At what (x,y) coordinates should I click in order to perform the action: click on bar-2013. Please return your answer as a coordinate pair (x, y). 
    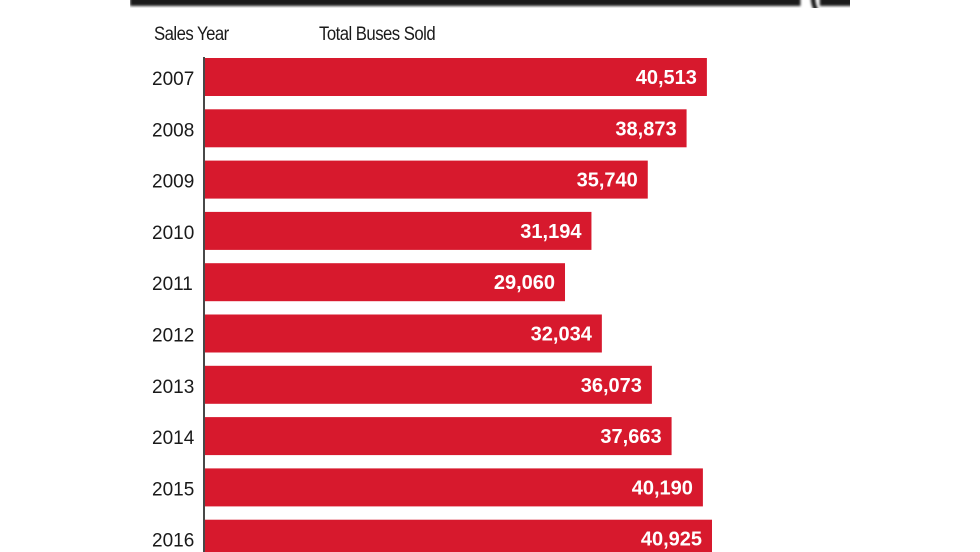
    Looking at the image, I should click on (428, 384).